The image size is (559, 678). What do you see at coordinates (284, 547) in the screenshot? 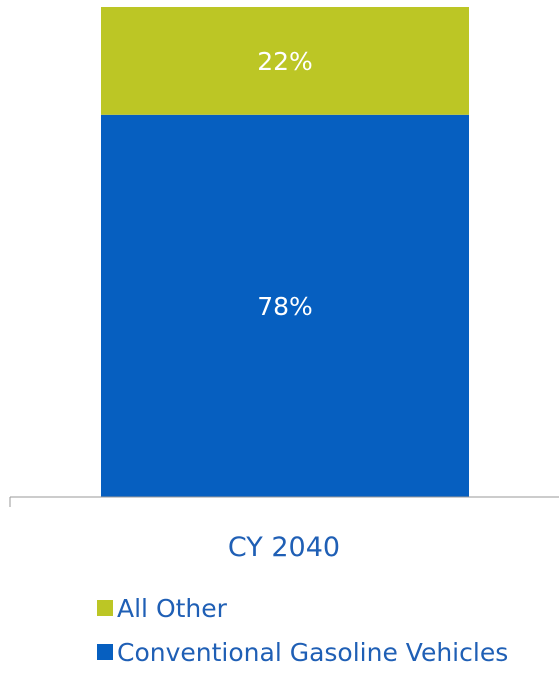
I see `category-label: CY 2040` at bounding box center [284, 547].